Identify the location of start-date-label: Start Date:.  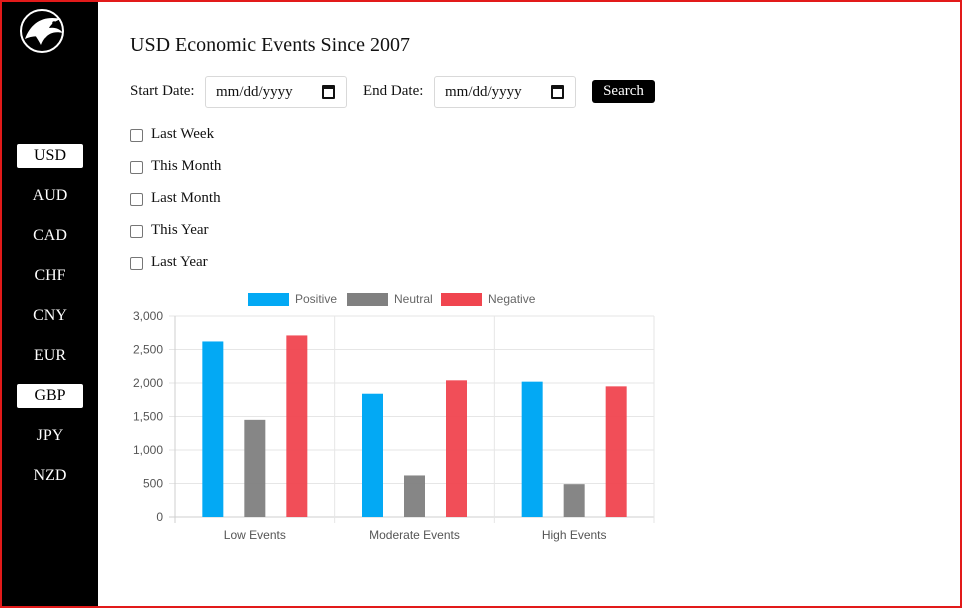
(162, 91).